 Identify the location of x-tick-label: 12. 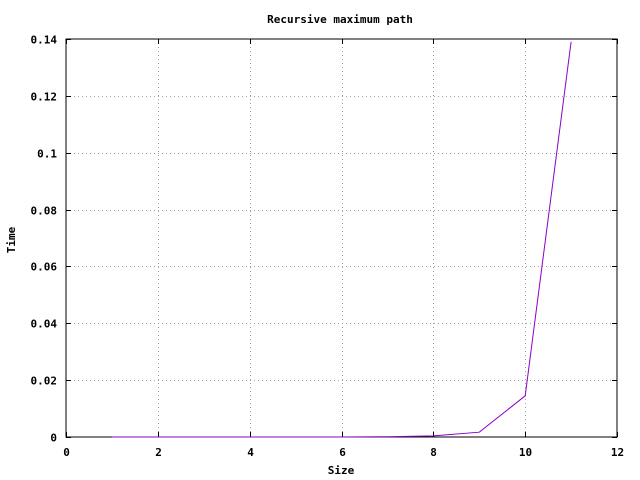
(617, 452).